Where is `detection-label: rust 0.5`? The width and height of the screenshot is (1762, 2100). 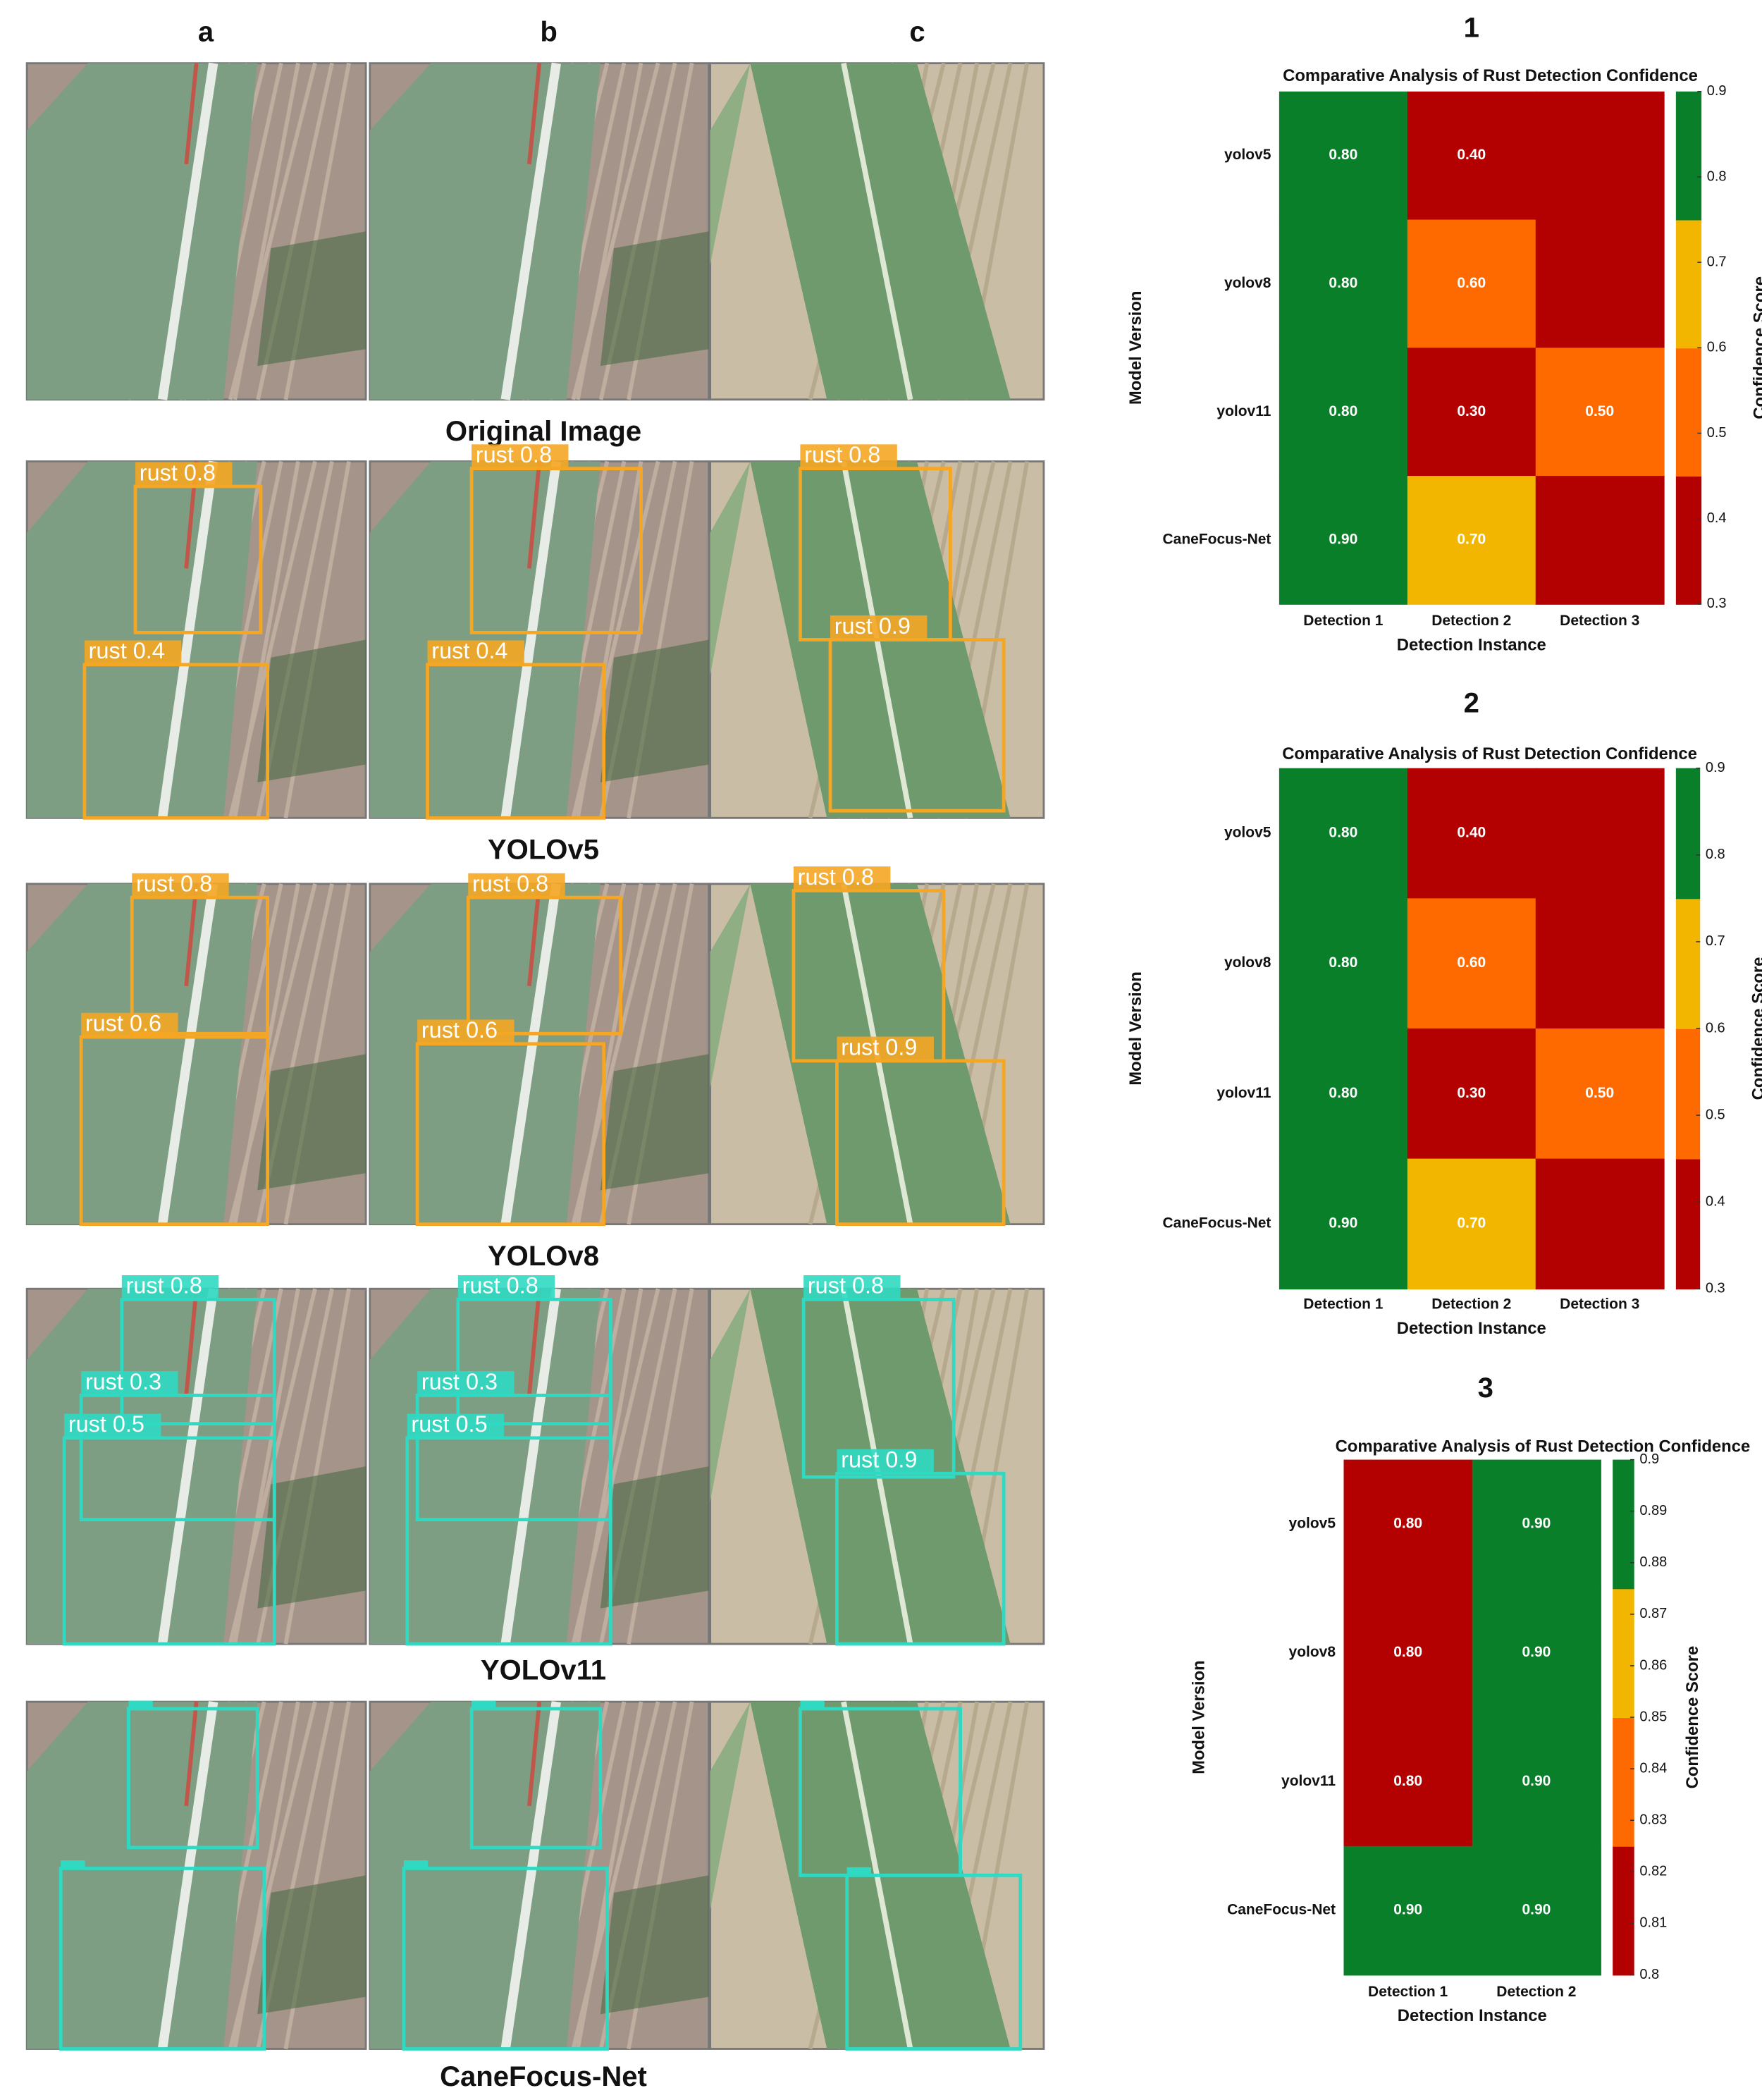
detection-label: rust 0.5 is located at coordinates (106, 1424).